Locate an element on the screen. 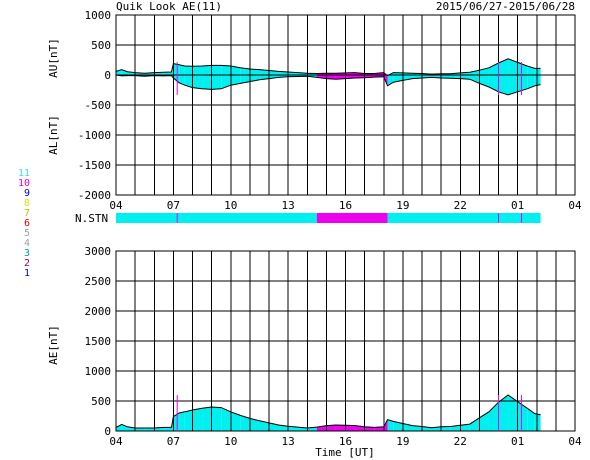 This screenshot has height=460, width=590. x-tick-label: 16 is located at coordinates (345, 205).